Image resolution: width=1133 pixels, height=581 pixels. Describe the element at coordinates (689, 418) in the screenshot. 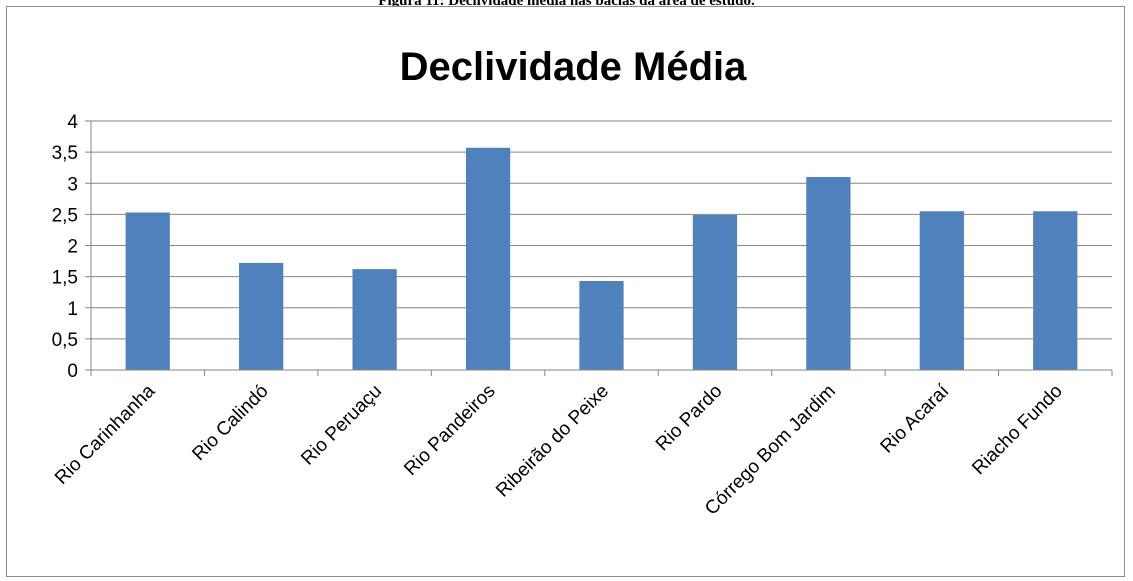

I see `x-category-label: Rio Pardo` at that location.